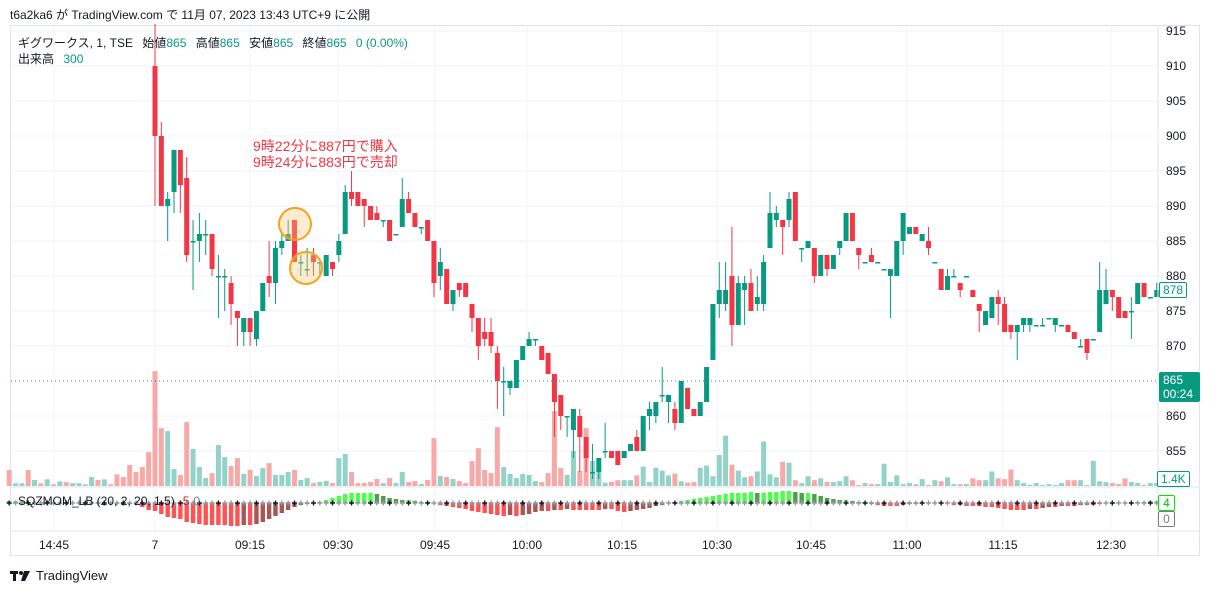 The width and height of the screenshot is (1219, 593). I want to click on price-tick-label: 900, so click(1176, 136).